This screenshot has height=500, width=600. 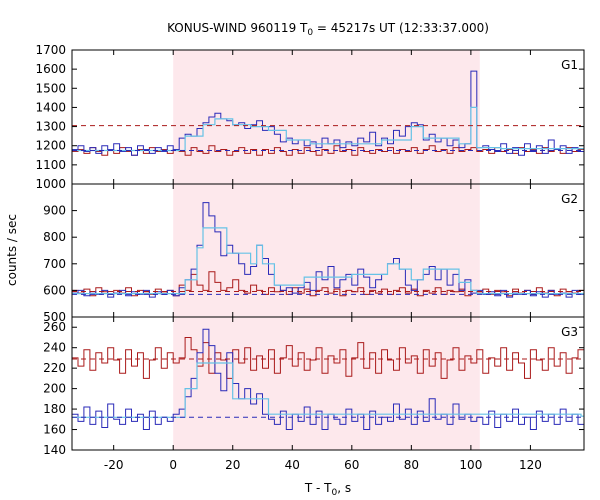 What do you see at coordinates (50, 69) in the screenshot?
I see `y-tick-label: 1600` at bounding box center [50, 69].